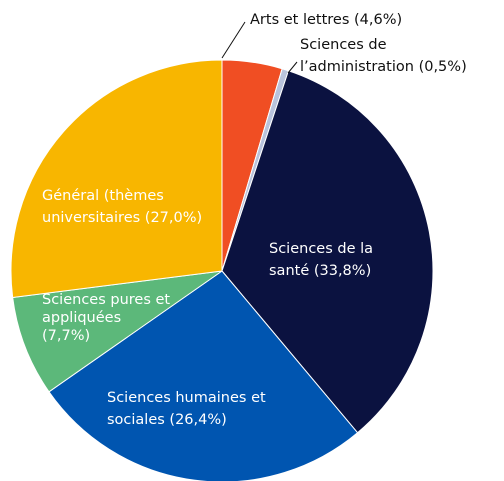  I want to click on slice-label: sociales (26,4%), so click(167, 420).